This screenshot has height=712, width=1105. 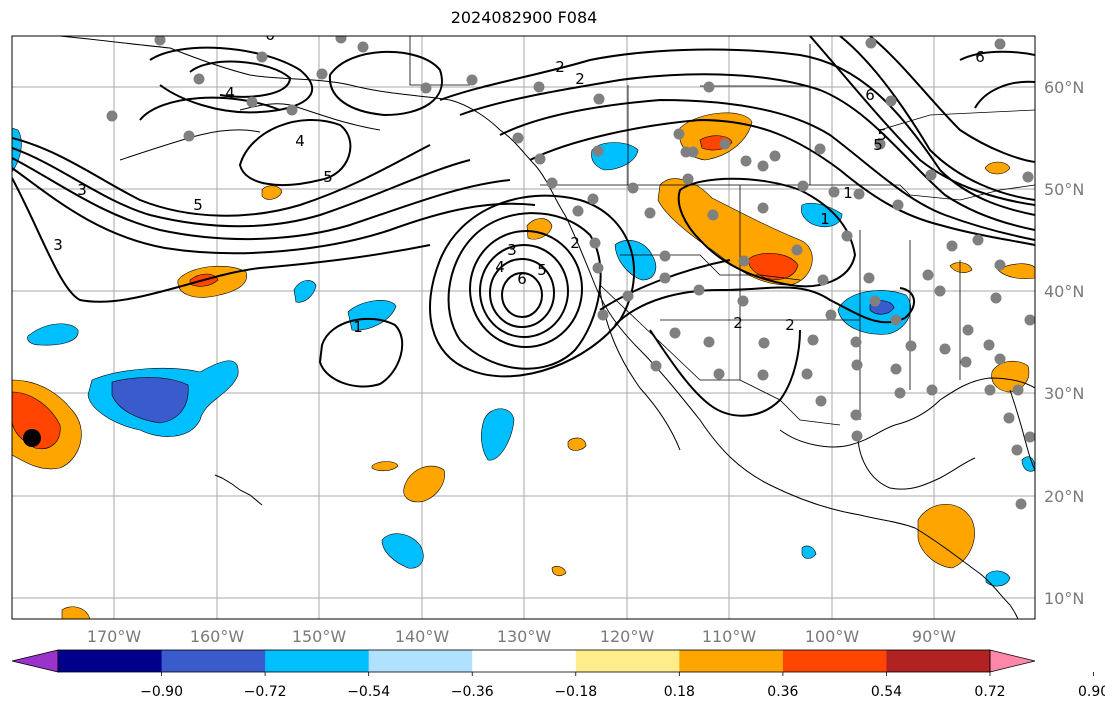 I want to click on colorbar-tick-label: −0.18, so click(x=575, y=692).